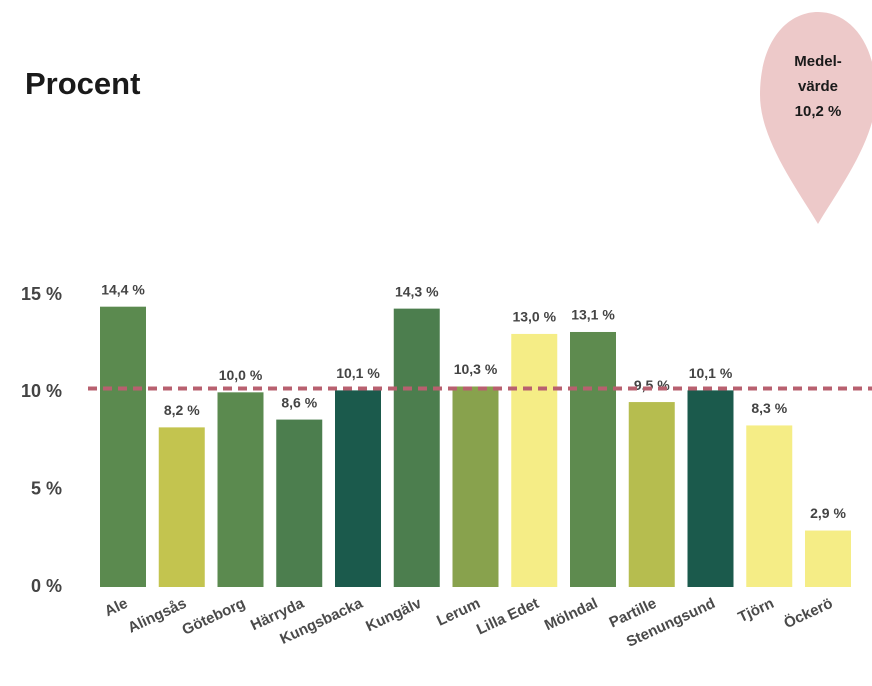 The width and height of the screenshot is (872, 686). Describe the element at coordinates (82, 83) in the screenshot. I see `chart-title: Procent` at that location.